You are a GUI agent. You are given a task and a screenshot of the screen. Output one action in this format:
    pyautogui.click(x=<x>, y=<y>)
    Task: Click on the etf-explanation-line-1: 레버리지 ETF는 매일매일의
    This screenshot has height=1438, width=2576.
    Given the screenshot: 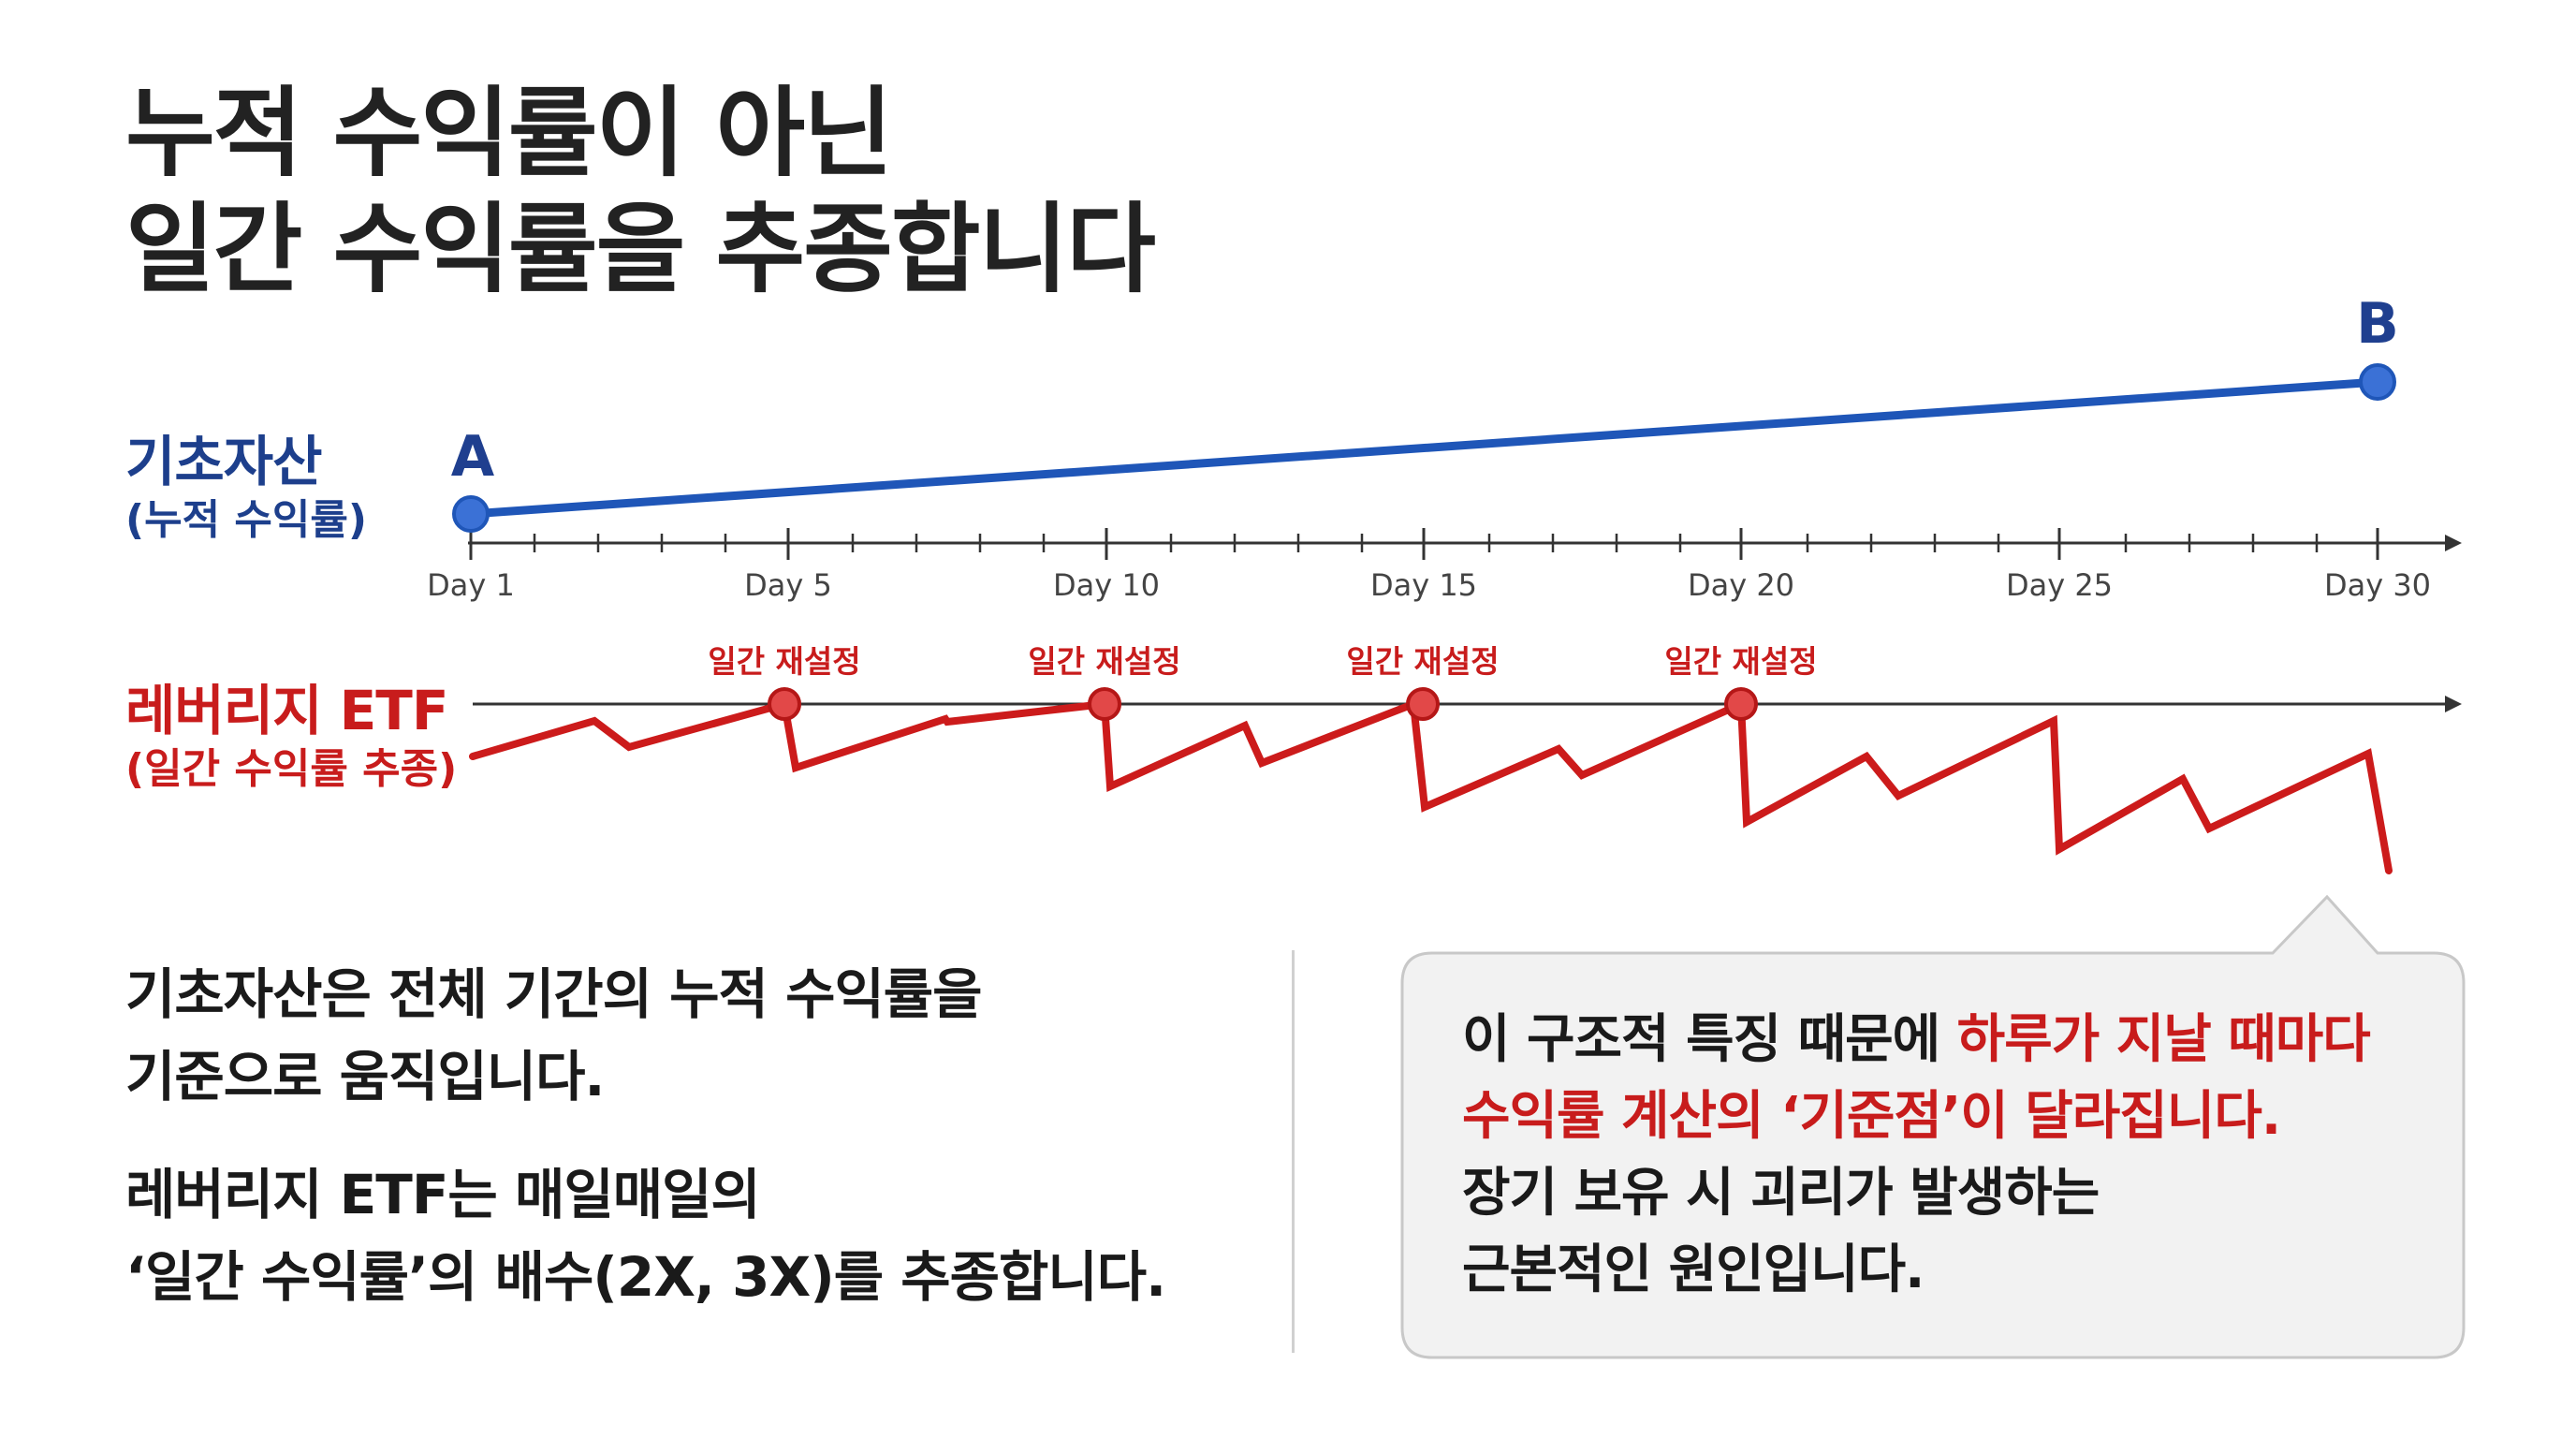 What is the action you would take?
    pyautogui.click(x=443, y=1194)
    